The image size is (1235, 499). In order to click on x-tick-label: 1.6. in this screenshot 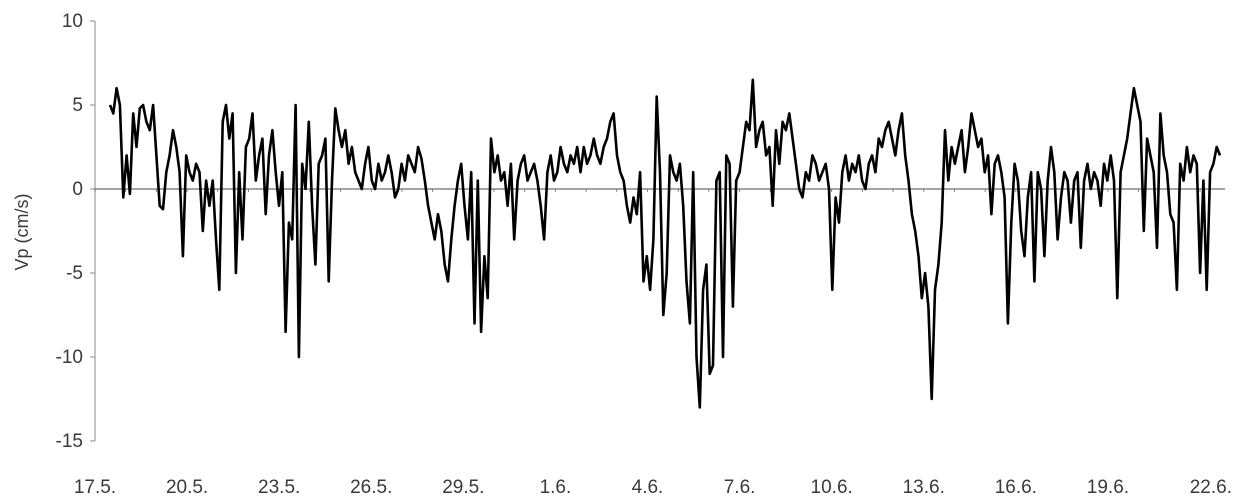, I will do `click(556, 487)`.